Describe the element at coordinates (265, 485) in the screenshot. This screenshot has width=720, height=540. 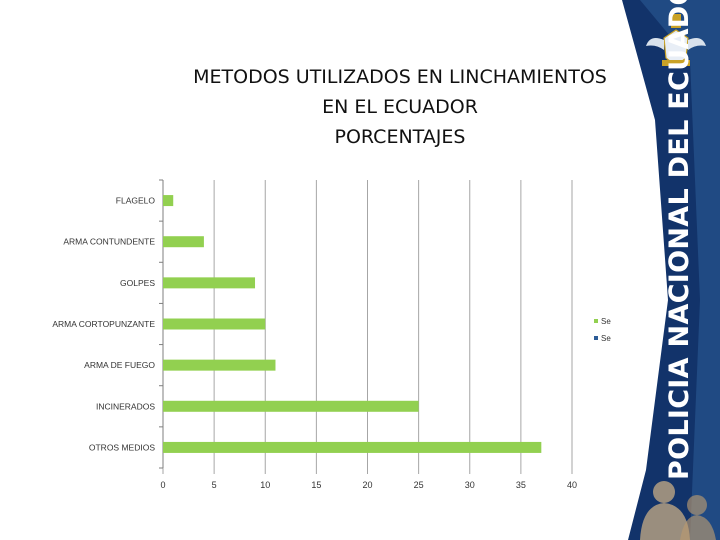
I see `x-tick-label: 10` at that location.